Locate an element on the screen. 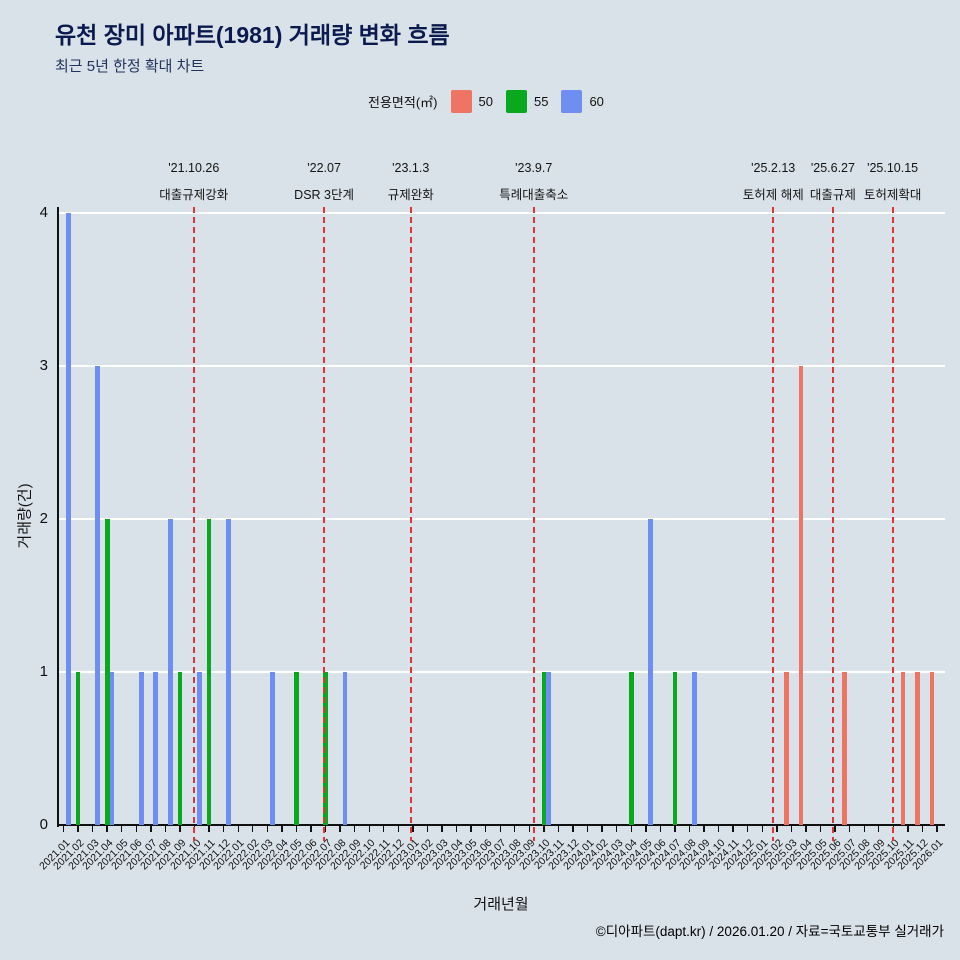 This screenshot has width=960, height=960. legend-item-label: 60 is located at coordinates (596, 101).